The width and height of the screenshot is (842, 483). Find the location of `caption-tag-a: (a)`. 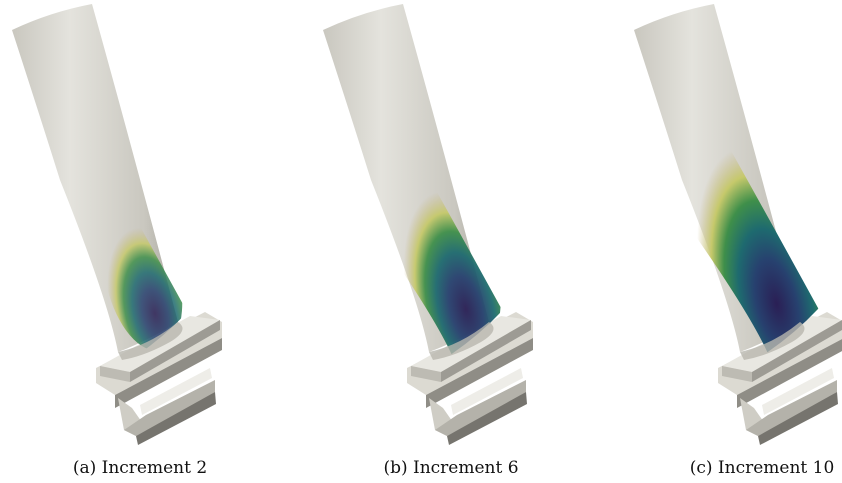

caption-tag-a: (a) is located at coordinates (84, 468).